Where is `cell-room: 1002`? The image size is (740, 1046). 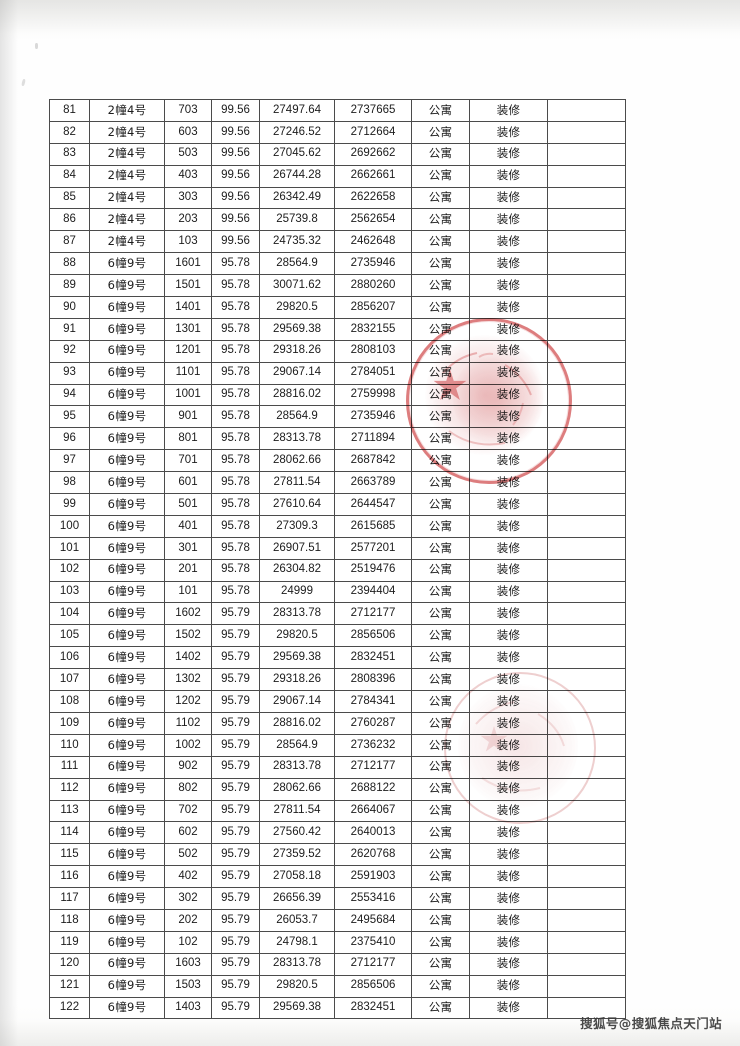
cell-room: 1002 is located at coordinates (188, 745).